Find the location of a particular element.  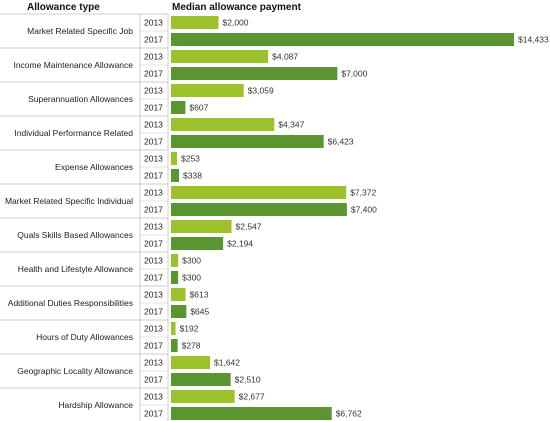

value-column-header: Median allowance payment is located at coordinates (237, 7).